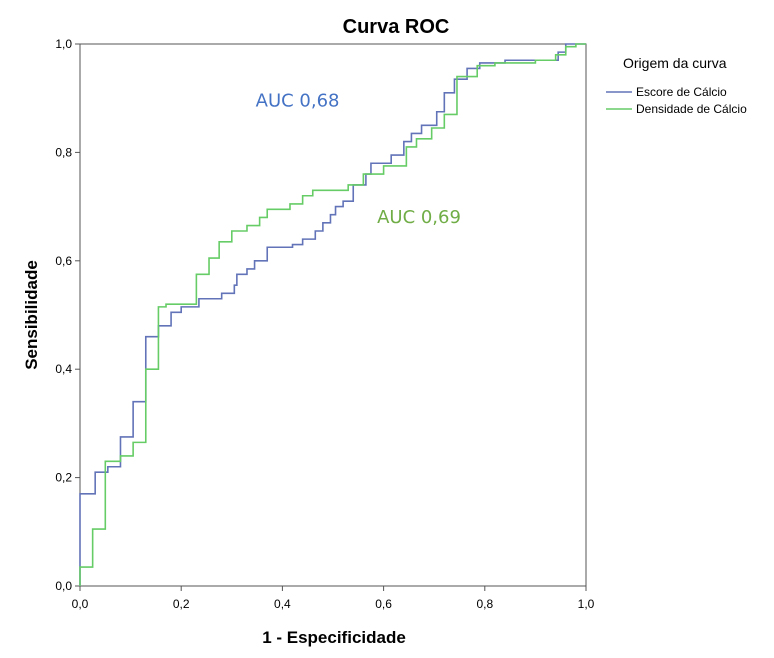 The width and height of the screenshot is (774, 658). What do you see at coordinates (63, 261) in the screenshot?
I see `y-tick-label: 0,6` at bounding box center [63, 261].